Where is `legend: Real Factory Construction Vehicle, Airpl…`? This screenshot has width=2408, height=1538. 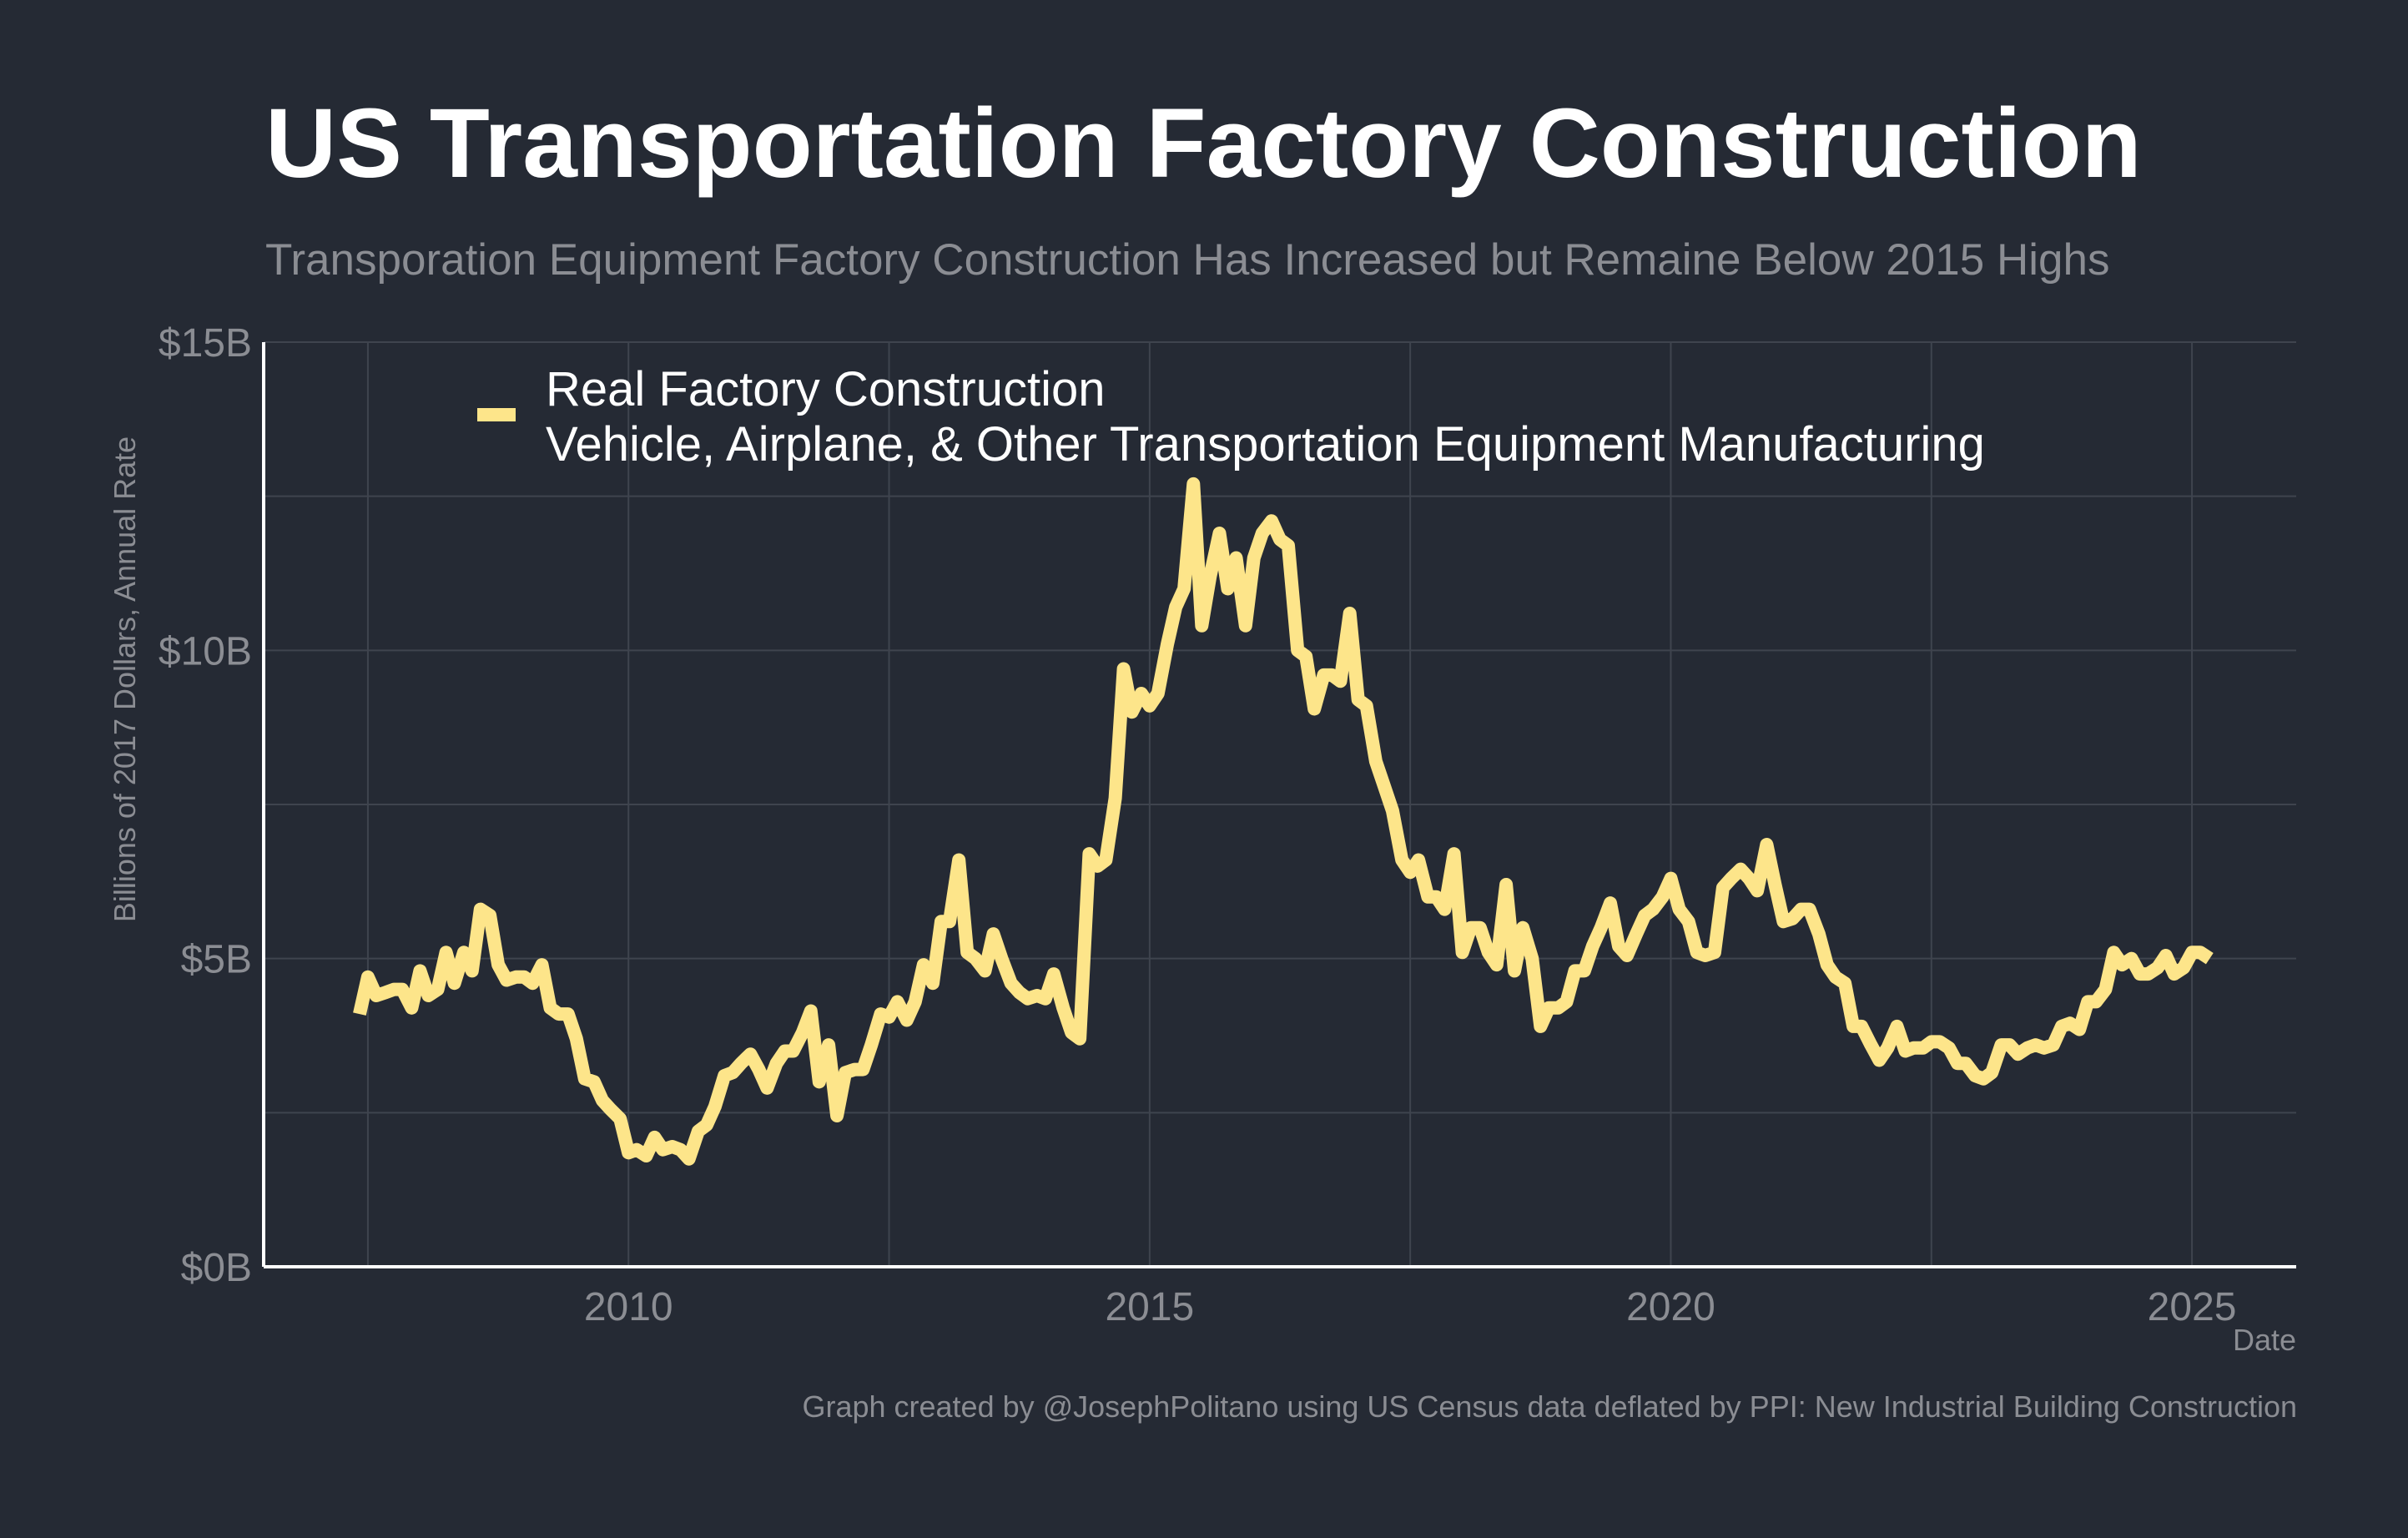 legend: Real Factory Construction Vehicle, Airpl… is located at coordinates (1231, 416).